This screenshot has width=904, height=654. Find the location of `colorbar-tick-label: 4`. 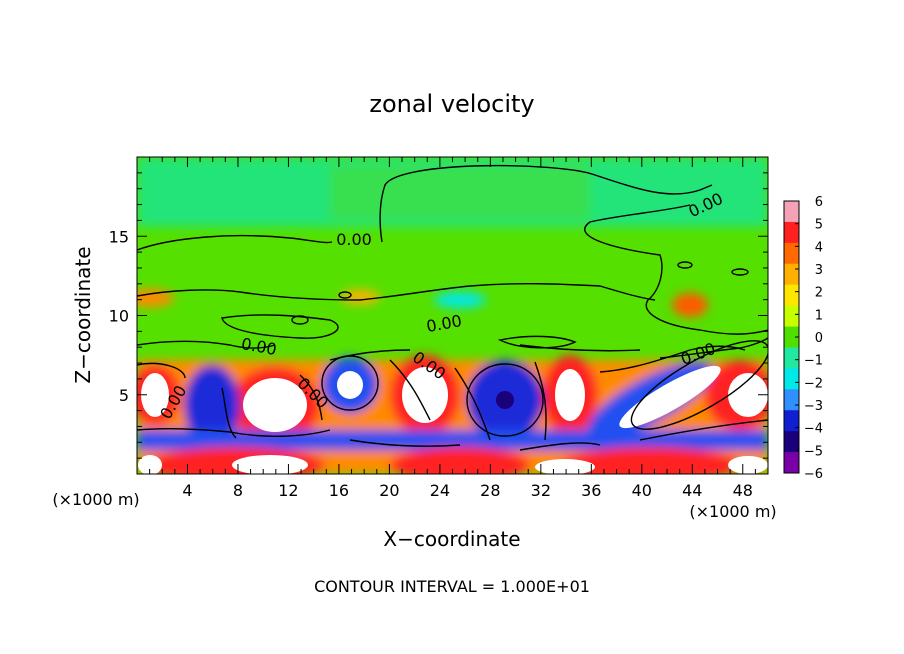

colorbar-tick-label: 4 is located at coordinates (819, 247).